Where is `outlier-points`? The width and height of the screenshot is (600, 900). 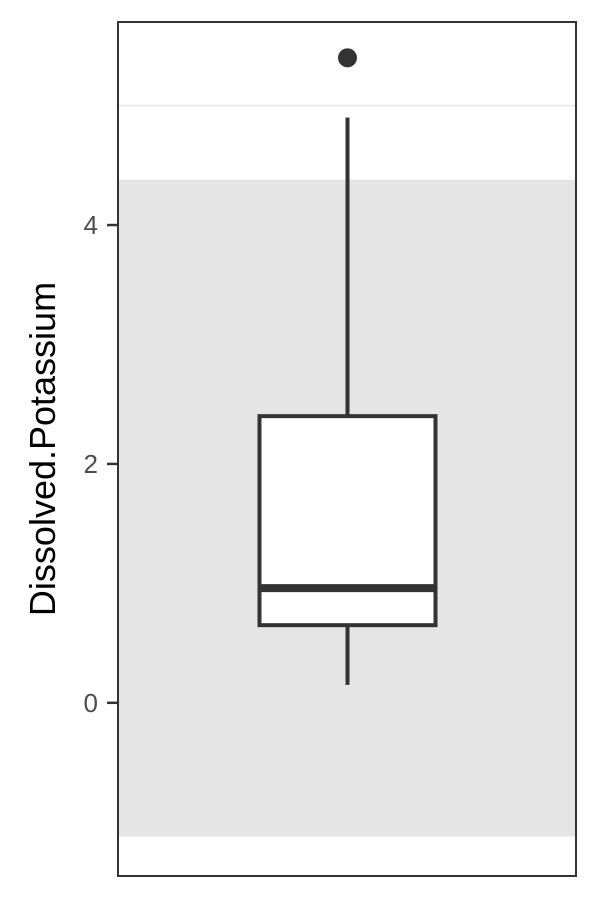 outlier-points is located at coordinates (347, 58).